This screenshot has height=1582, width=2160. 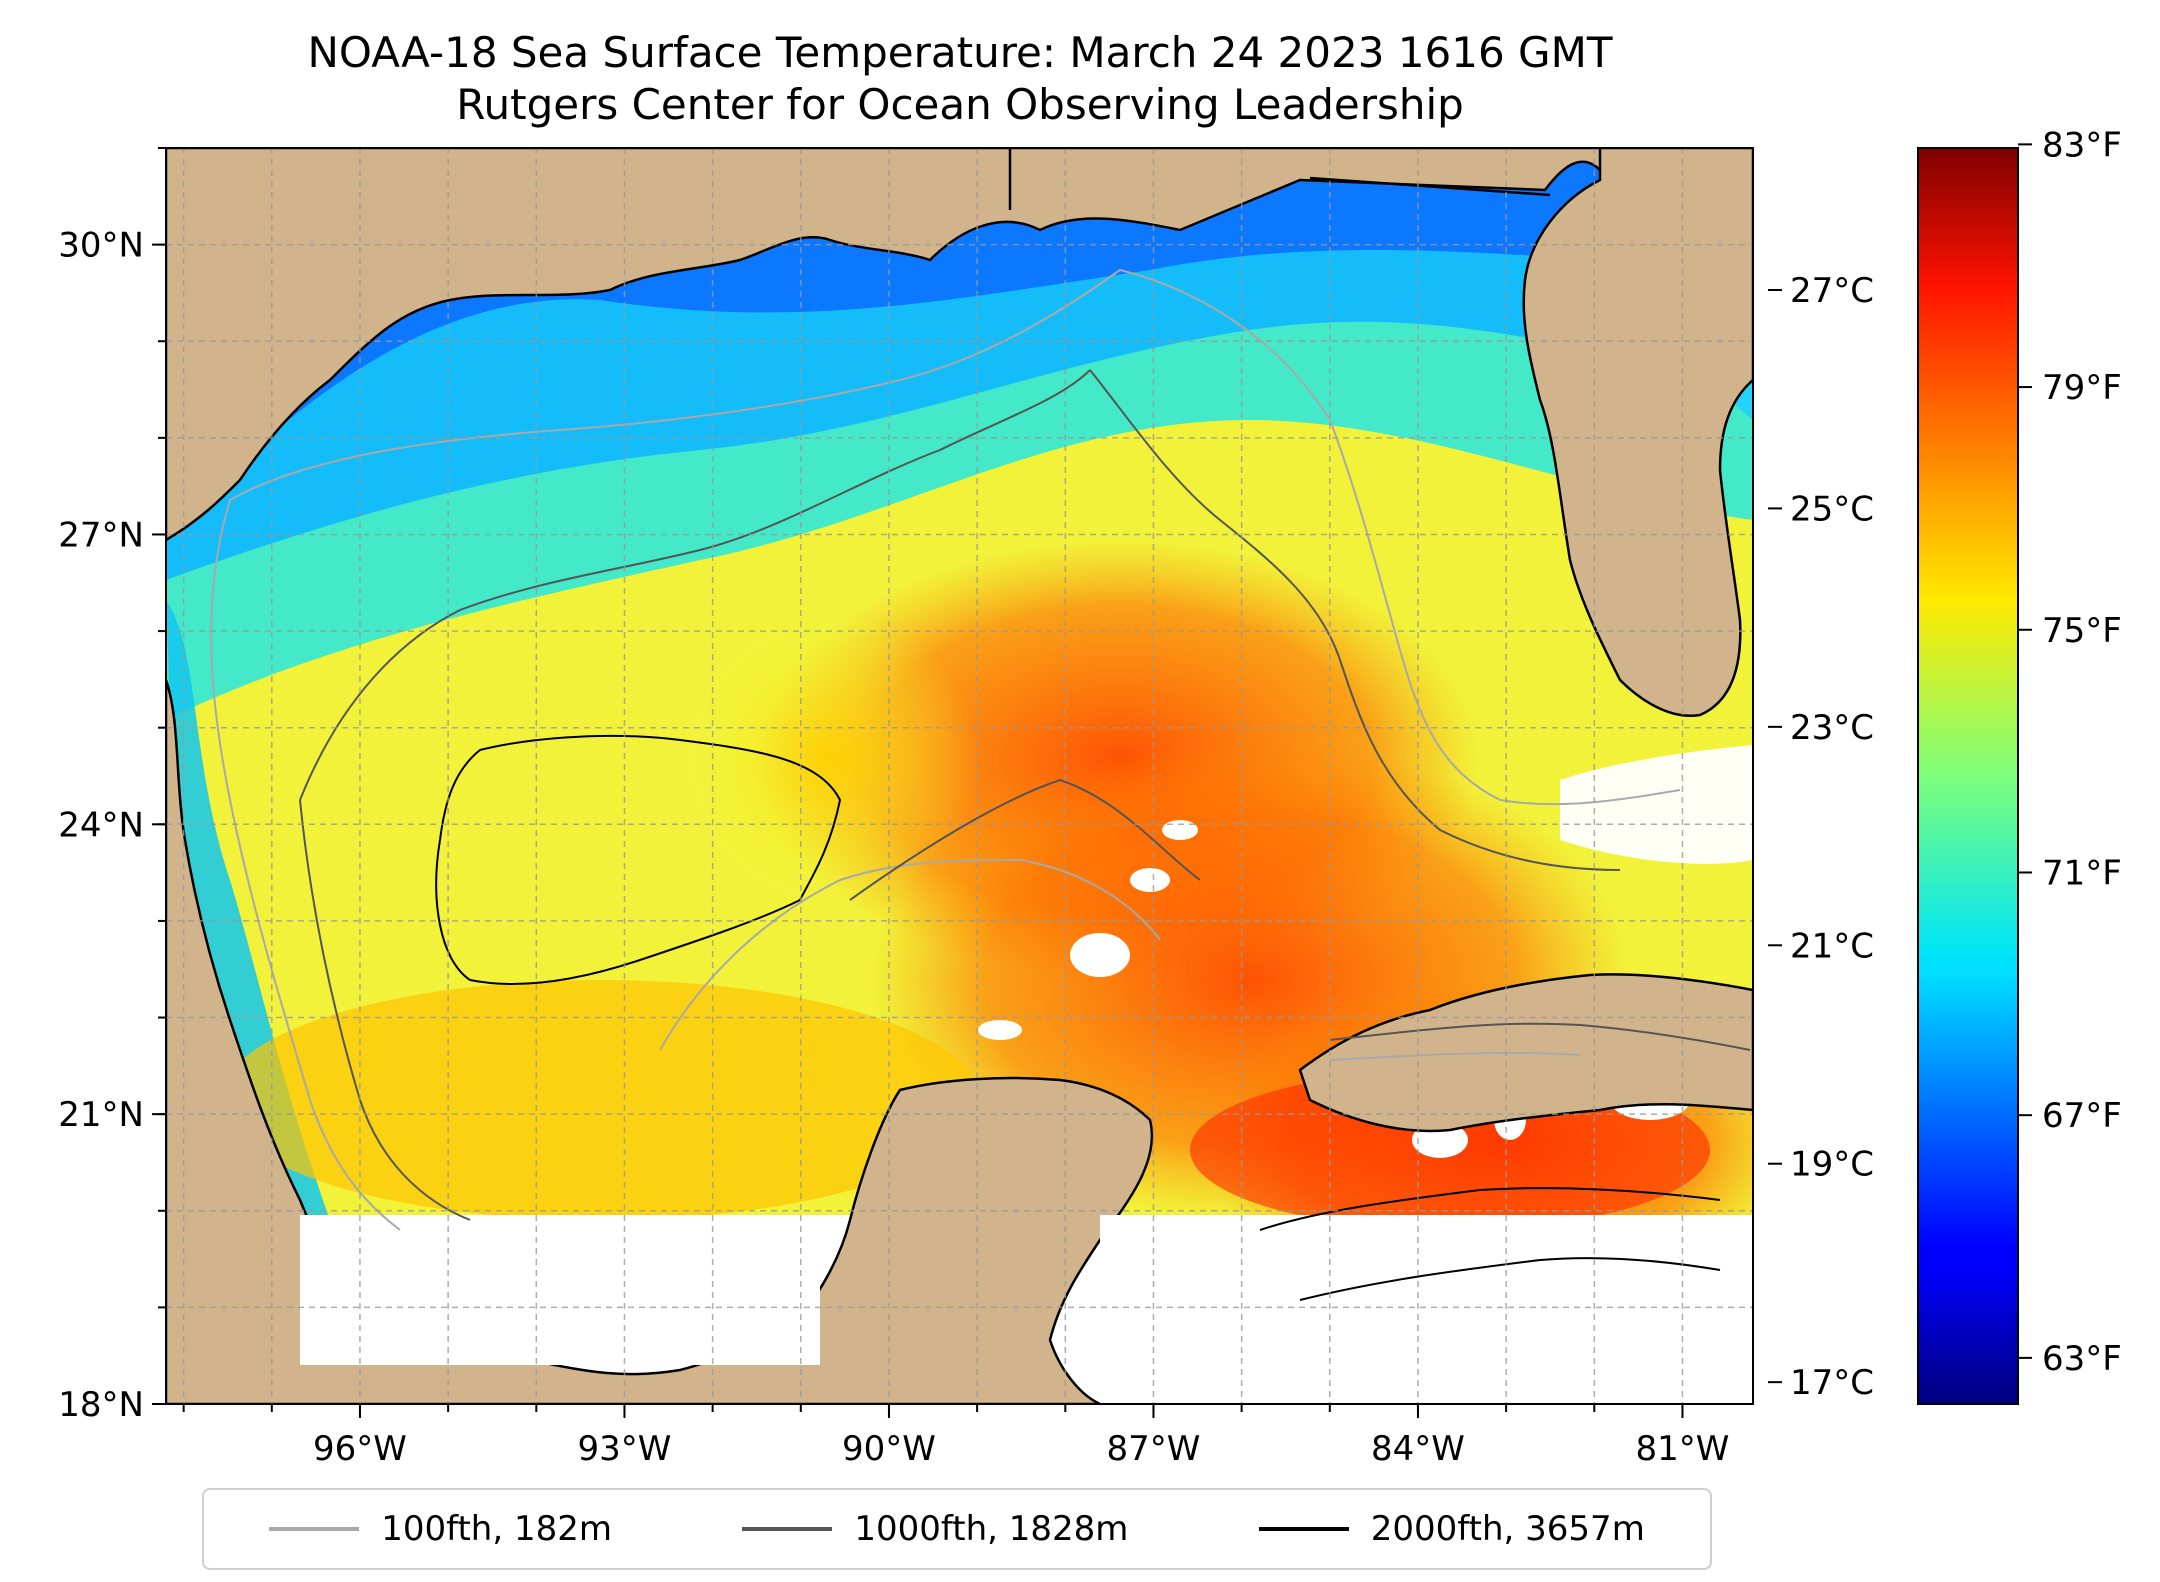 I want to click on fahrenheit-tick-label: 75°F, so click(x=2082, y=631).